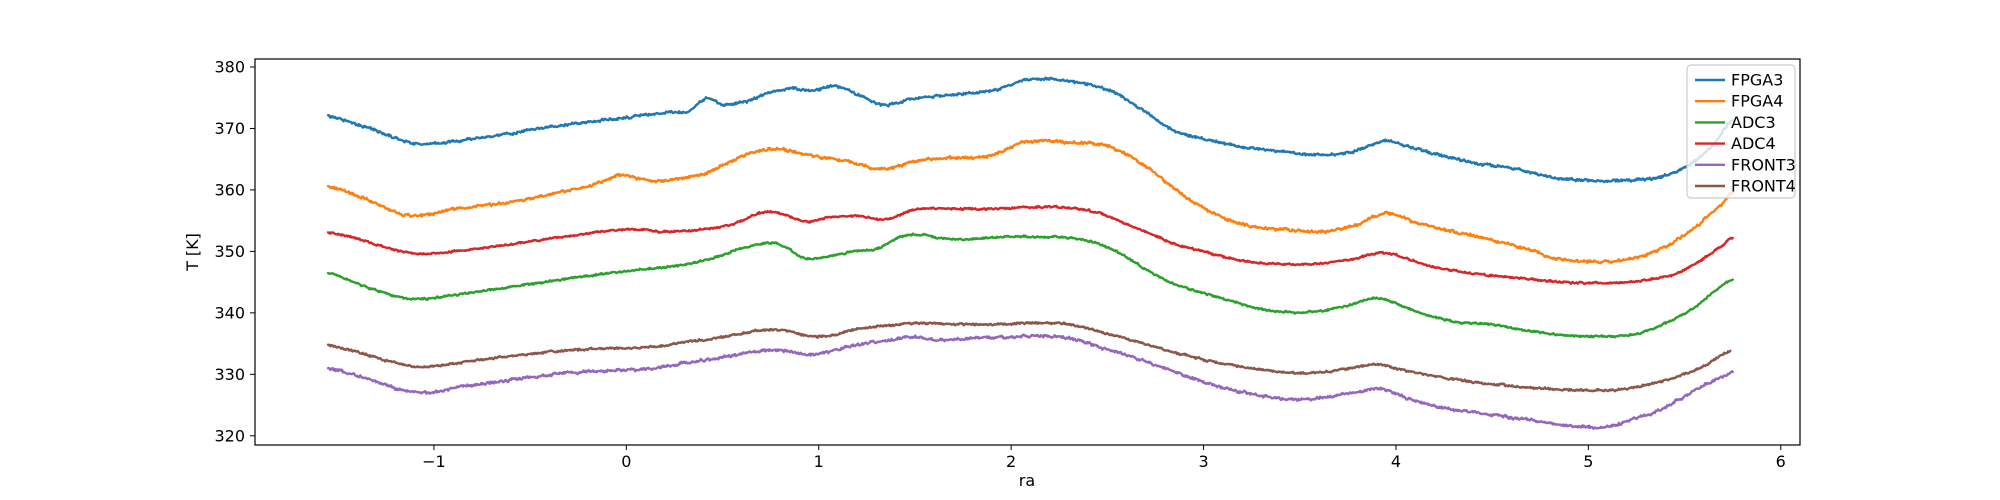  I want to click on x-tick-label: 4, so click(1396, 461).